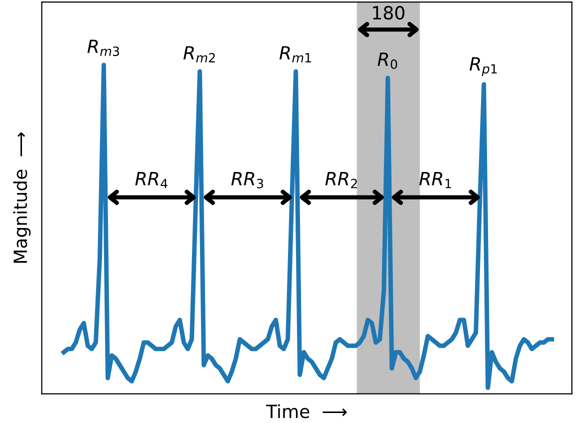 The image size is (580, 423). Describe the element at coordinates (199, 54) in the screenshot. I see `text: R$_{m2}$` at that location.